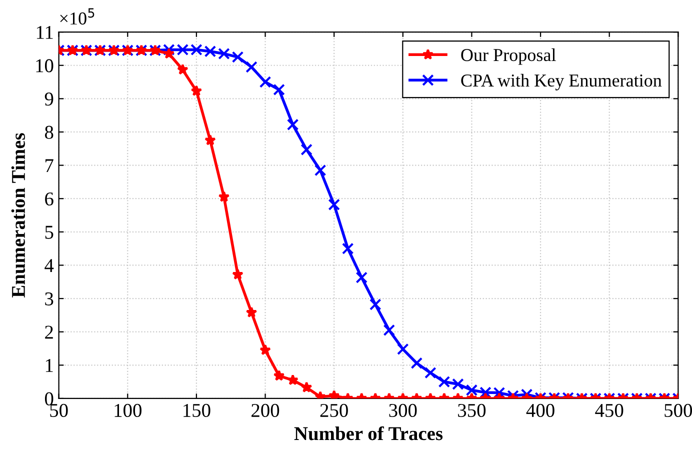 The width and height of the screenshot is (692, 458). Describe the element at coordinates (49, 365) in the screenshot. I see `y-tick-label: 1` at that location.